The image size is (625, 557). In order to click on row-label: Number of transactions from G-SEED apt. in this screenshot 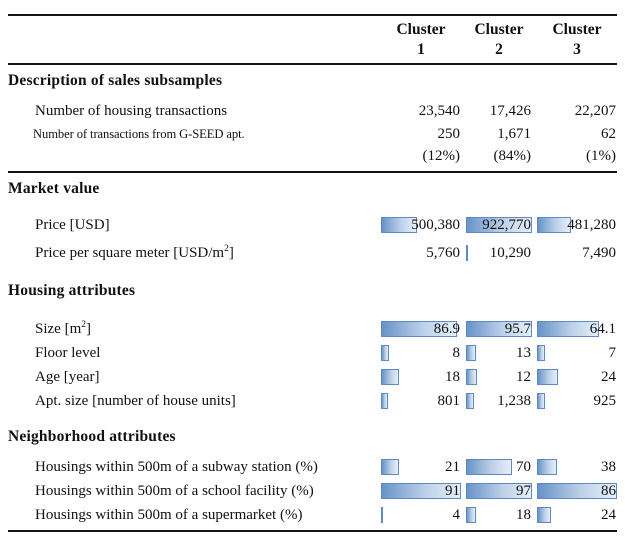, I will do `click(139, 133)`.